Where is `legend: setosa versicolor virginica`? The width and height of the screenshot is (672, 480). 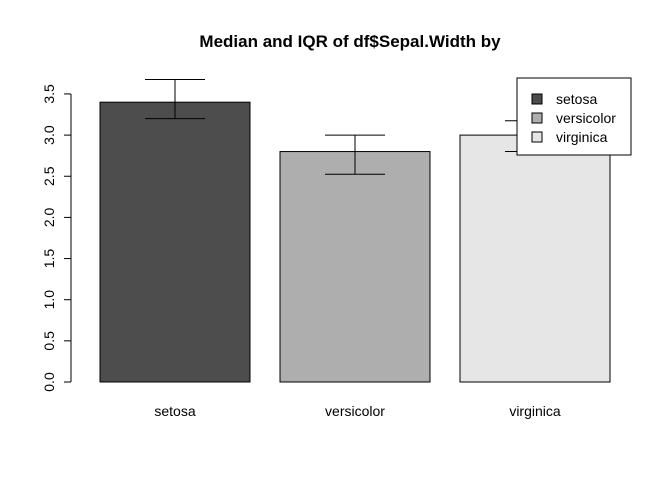
legend: setosa versicolor virginica is located at coordinates (574, 116).